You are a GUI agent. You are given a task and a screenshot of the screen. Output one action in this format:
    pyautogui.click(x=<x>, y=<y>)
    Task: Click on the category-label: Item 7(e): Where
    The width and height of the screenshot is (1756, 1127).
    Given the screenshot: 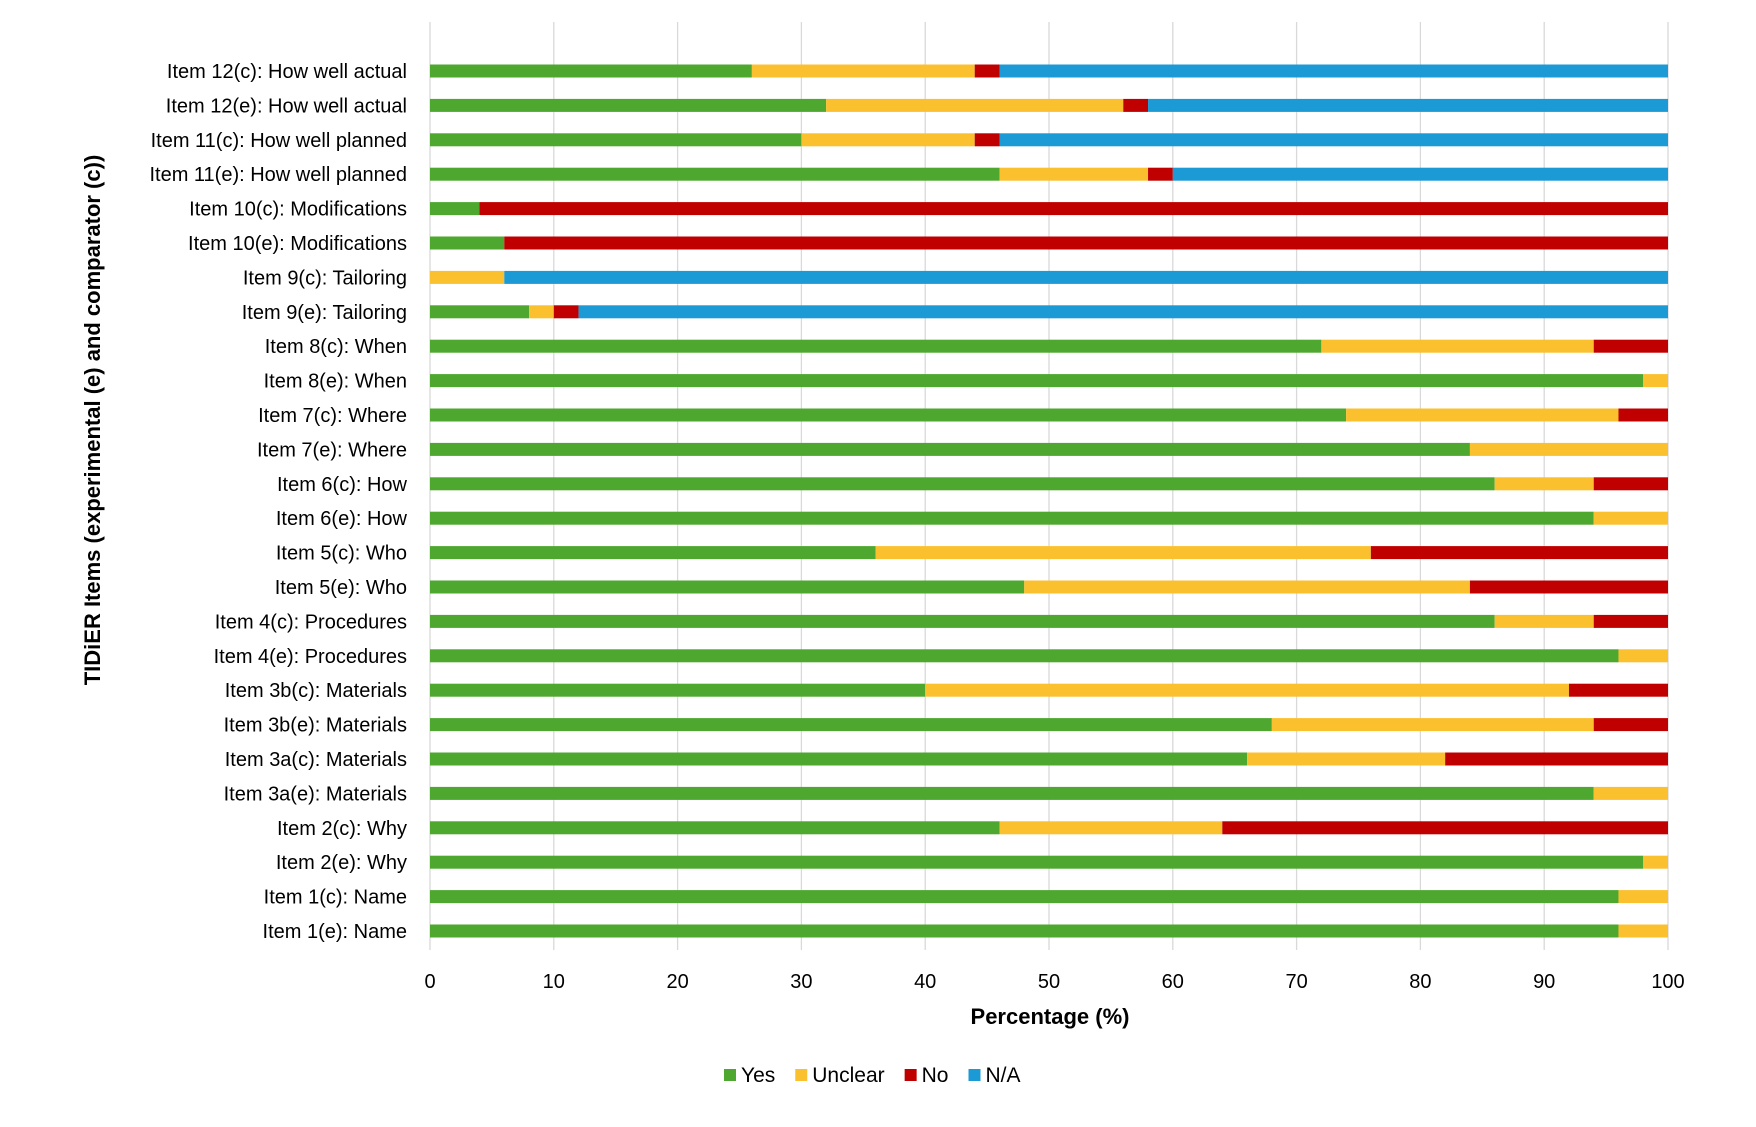 What is the action you would take?
    pyautogui.click(x=332, y=450)
    